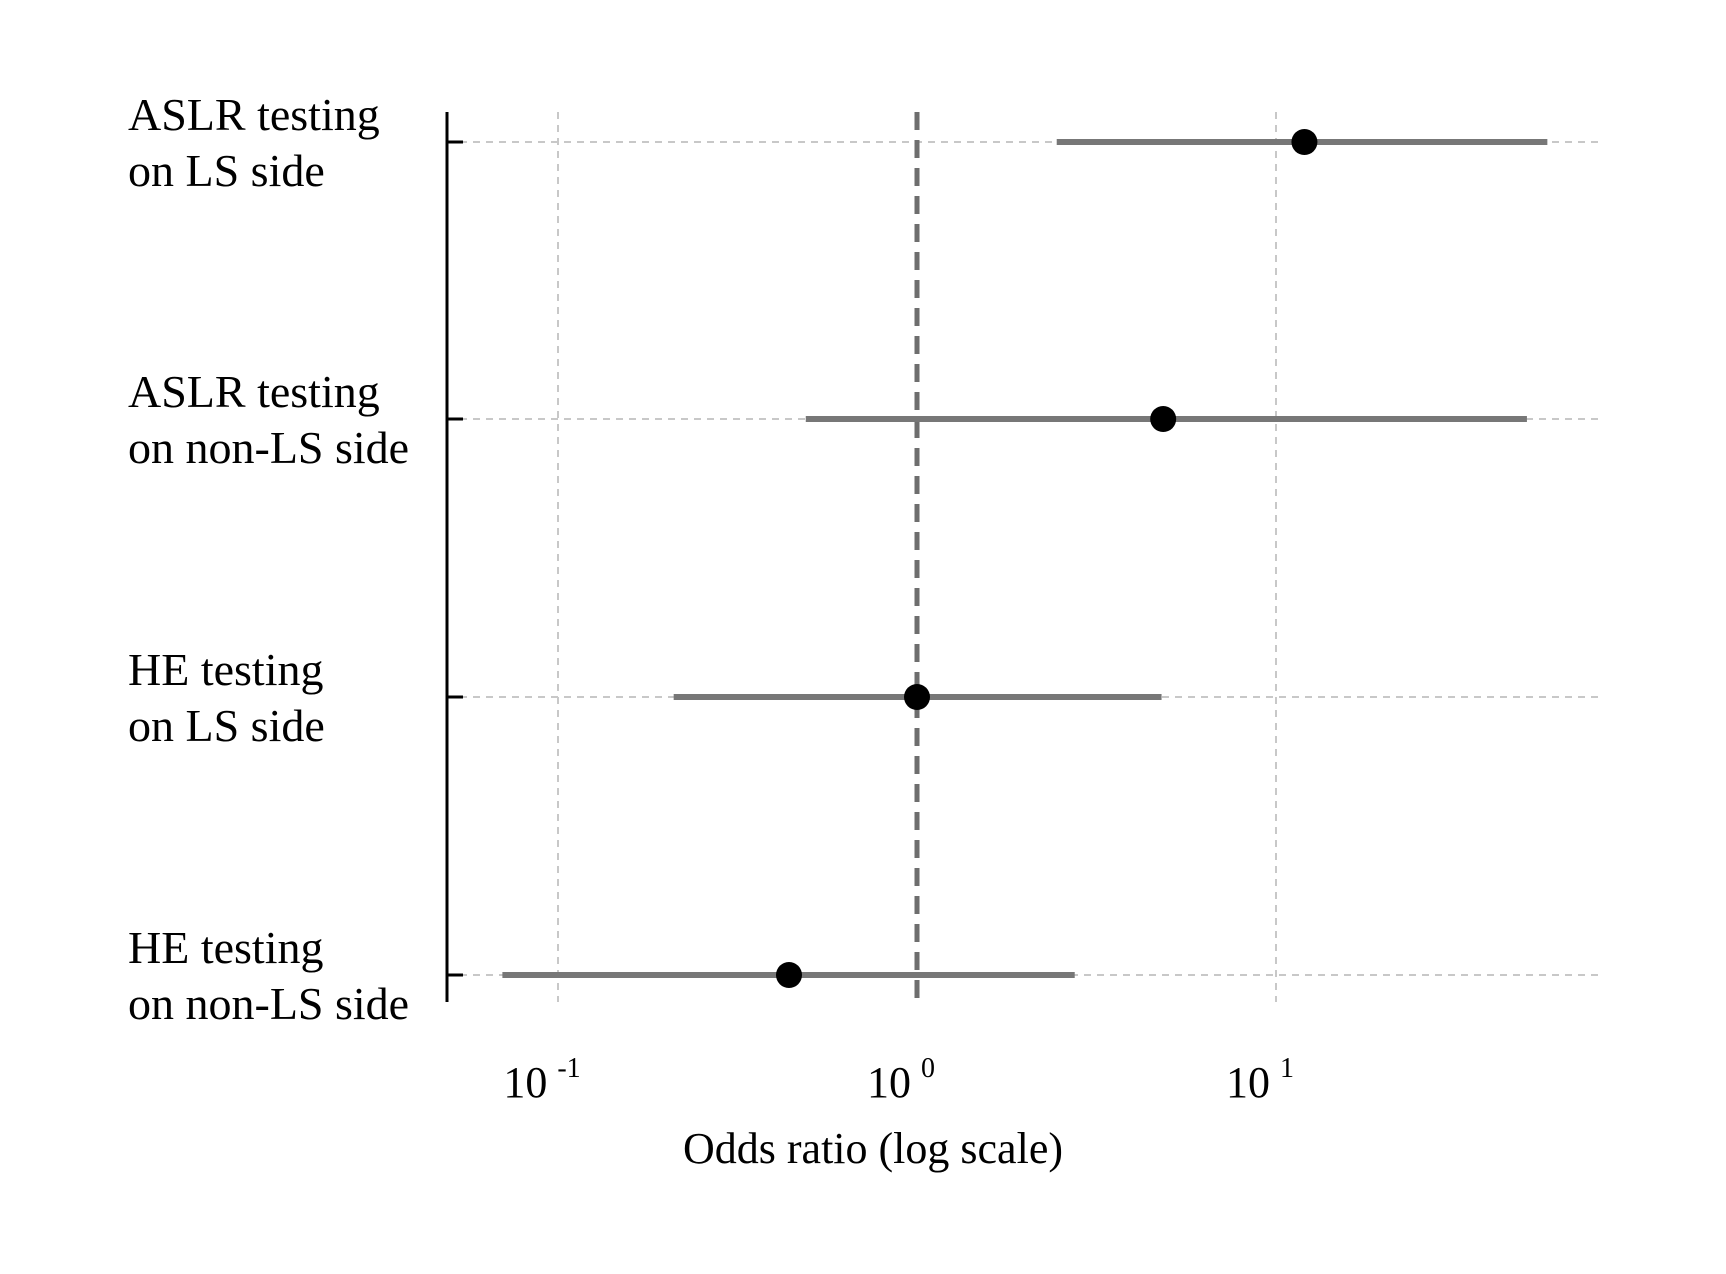 The image size is (1726, 1274). I want to click on y-axis-group, so click(454, 557).